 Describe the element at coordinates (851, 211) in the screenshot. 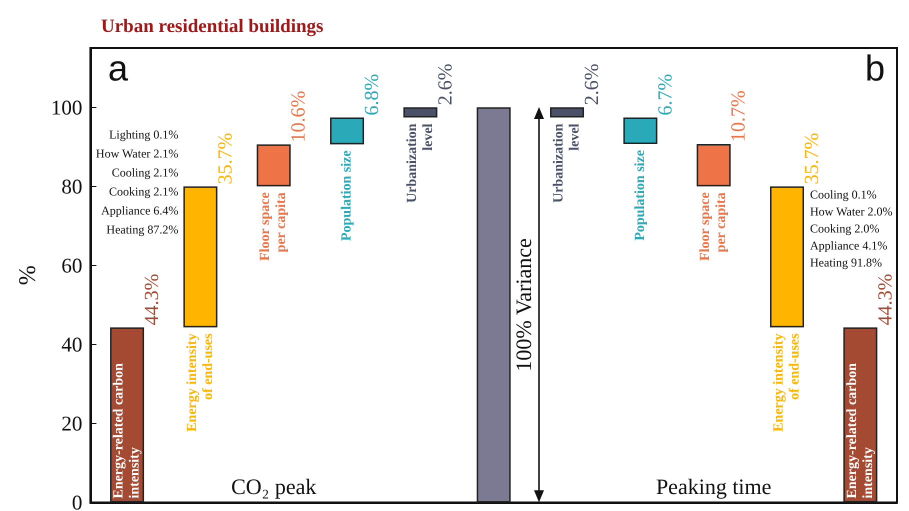

I see `annotation: How Water 2.0%` at that location.